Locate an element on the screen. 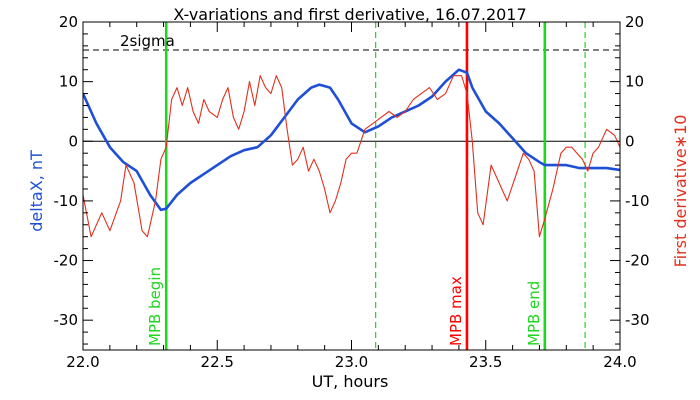  y-tick-label-right: 20 is located at coordinates (634, 22).